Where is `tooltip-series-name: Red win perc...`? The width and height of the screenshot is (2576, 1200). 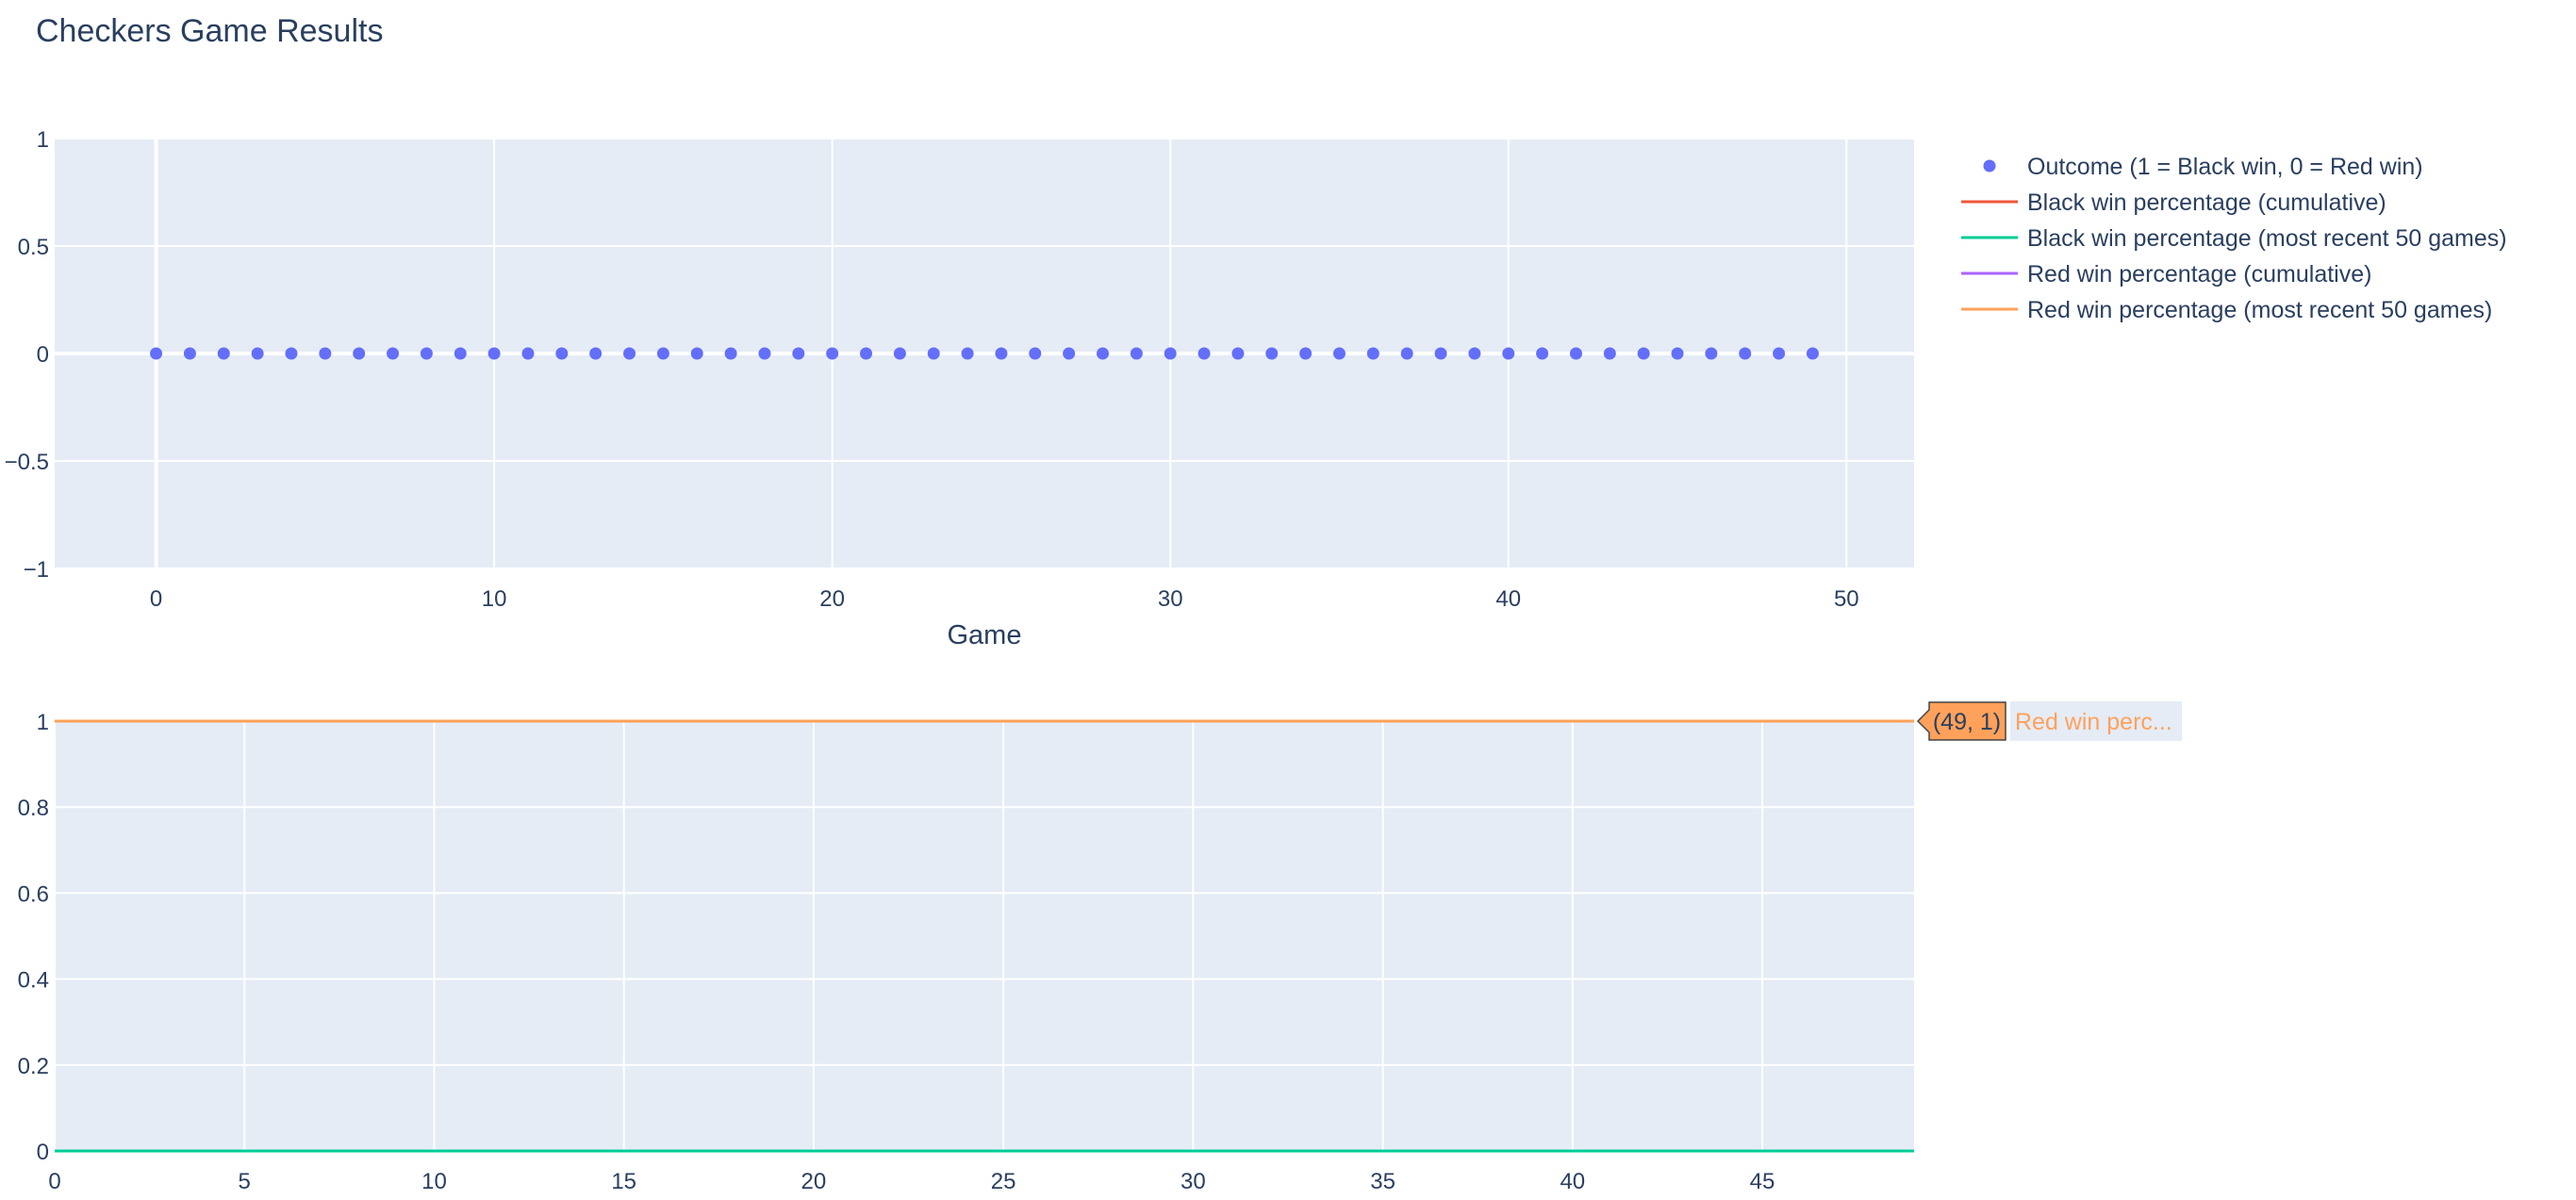 tooltip-series-name: Red win perc... is located at coordinates (2093, 722).